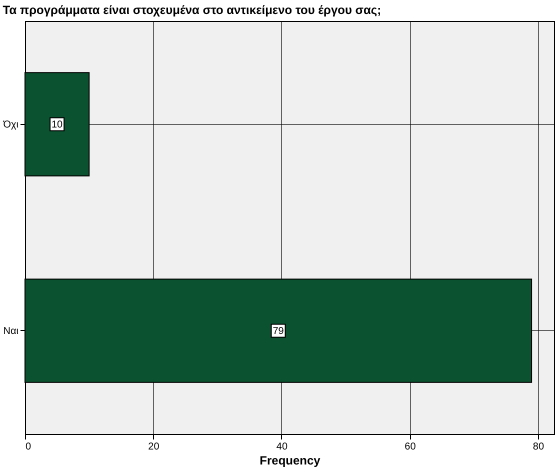 The height and width of the screenshot is (468, 556). Describe the element at coordinates (278, 331) in the screenshot. I see `data-label: 79` at that location.